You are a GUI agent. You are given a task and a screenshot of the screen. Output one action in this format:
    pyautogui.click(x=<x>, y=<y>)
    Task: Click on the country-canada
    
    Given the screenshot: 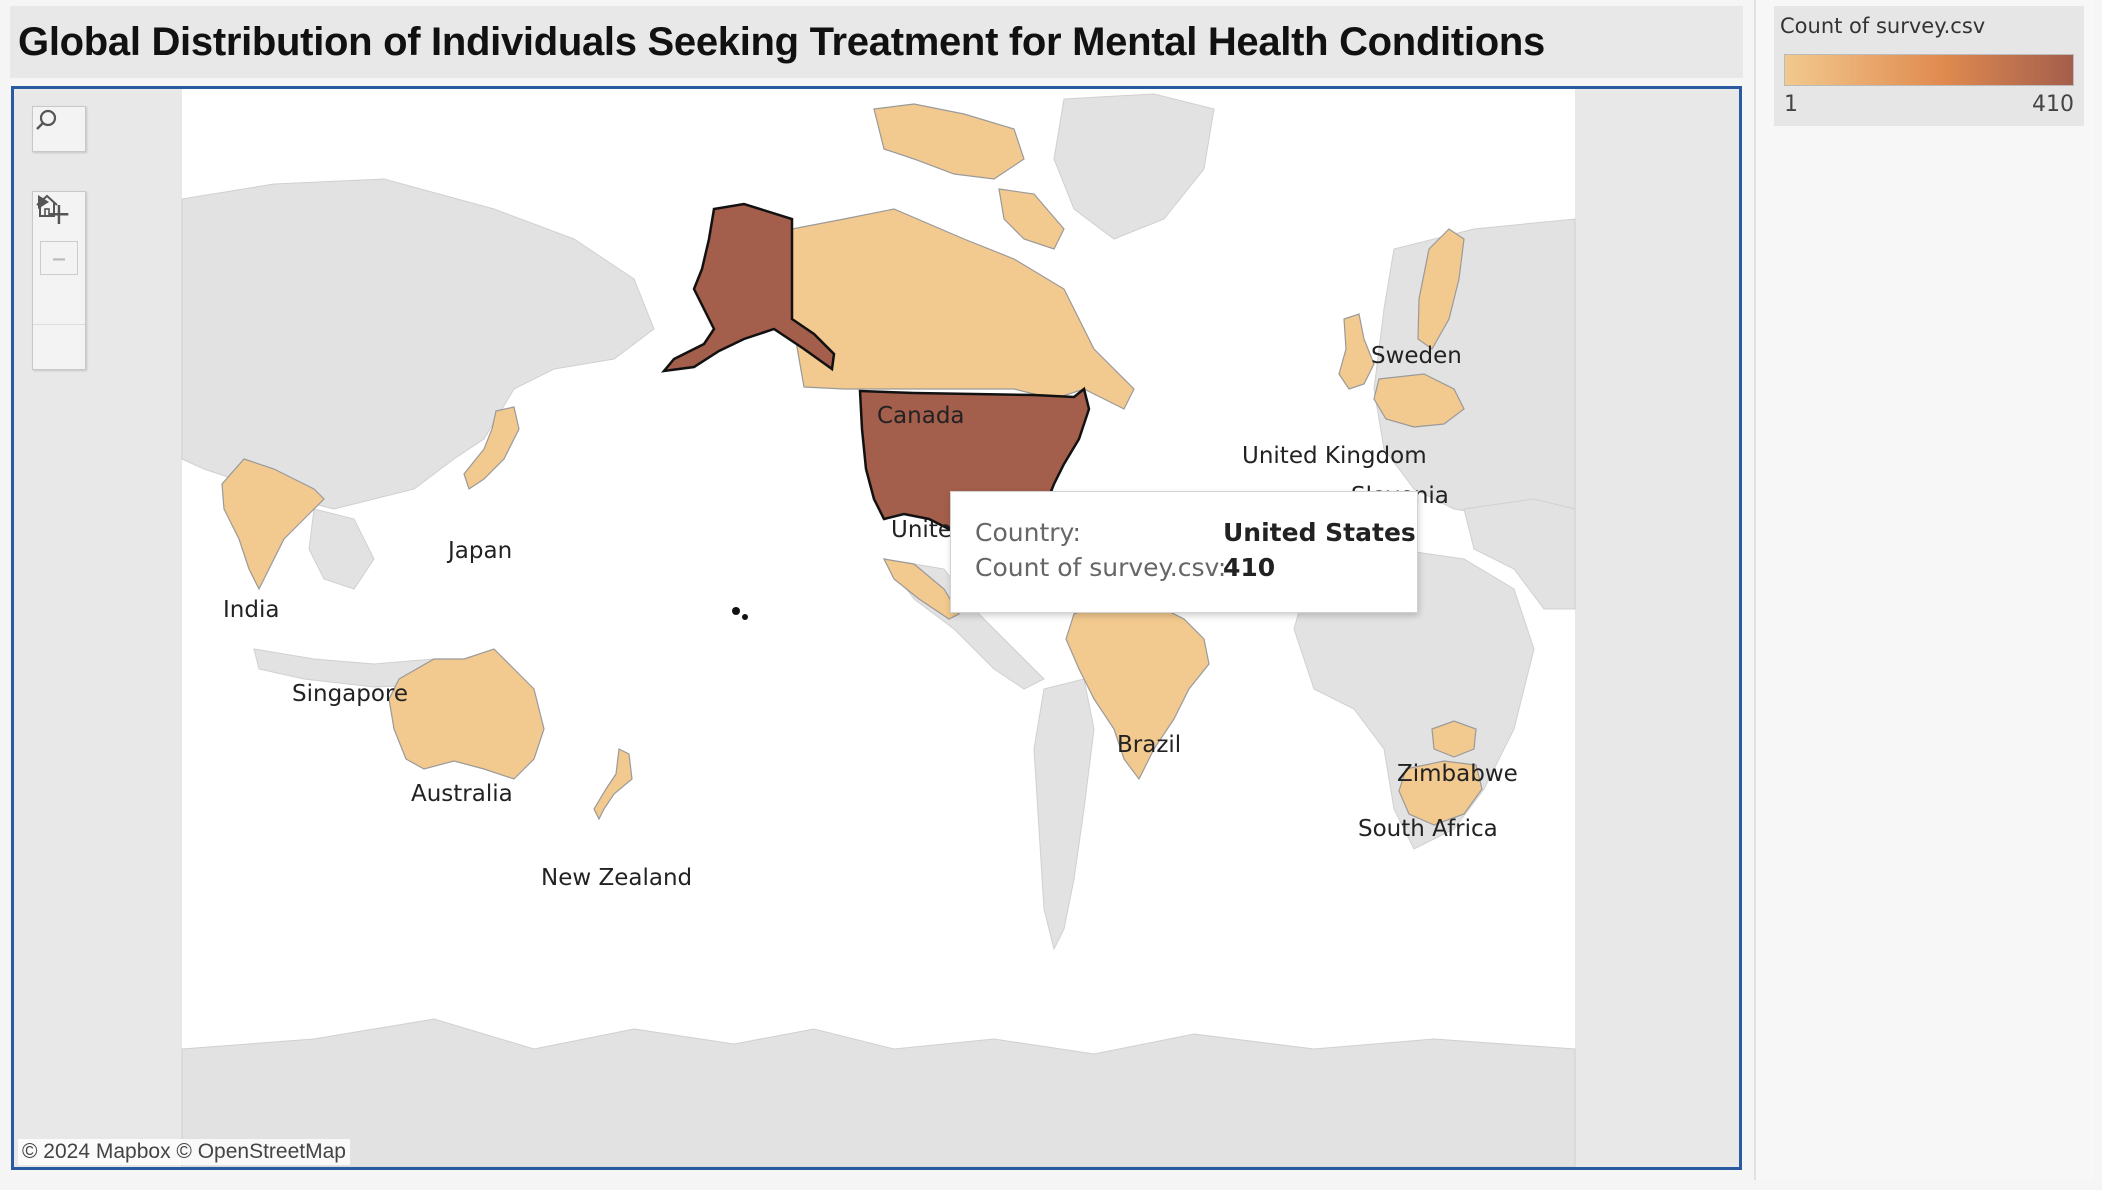 What is the action you would take?
    pyautogui.click(x=963, y=309)
    